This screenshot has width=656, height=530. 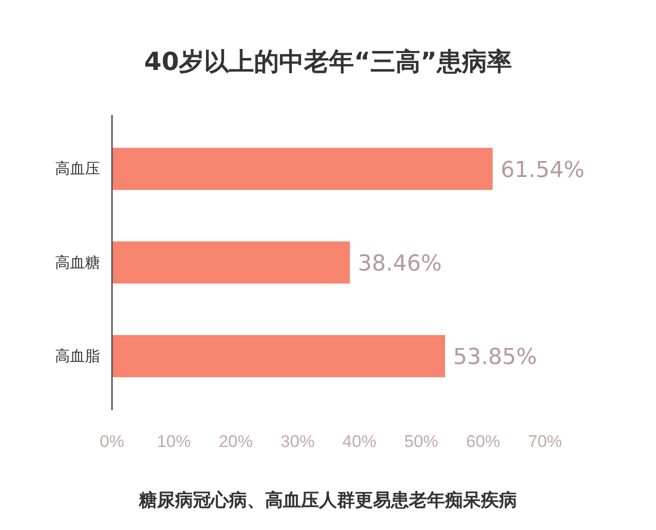 What do you see at coordinates (297, 442) in the screenshot?
I see `x-tick-label: 30%` at bounding box center [297, 442].